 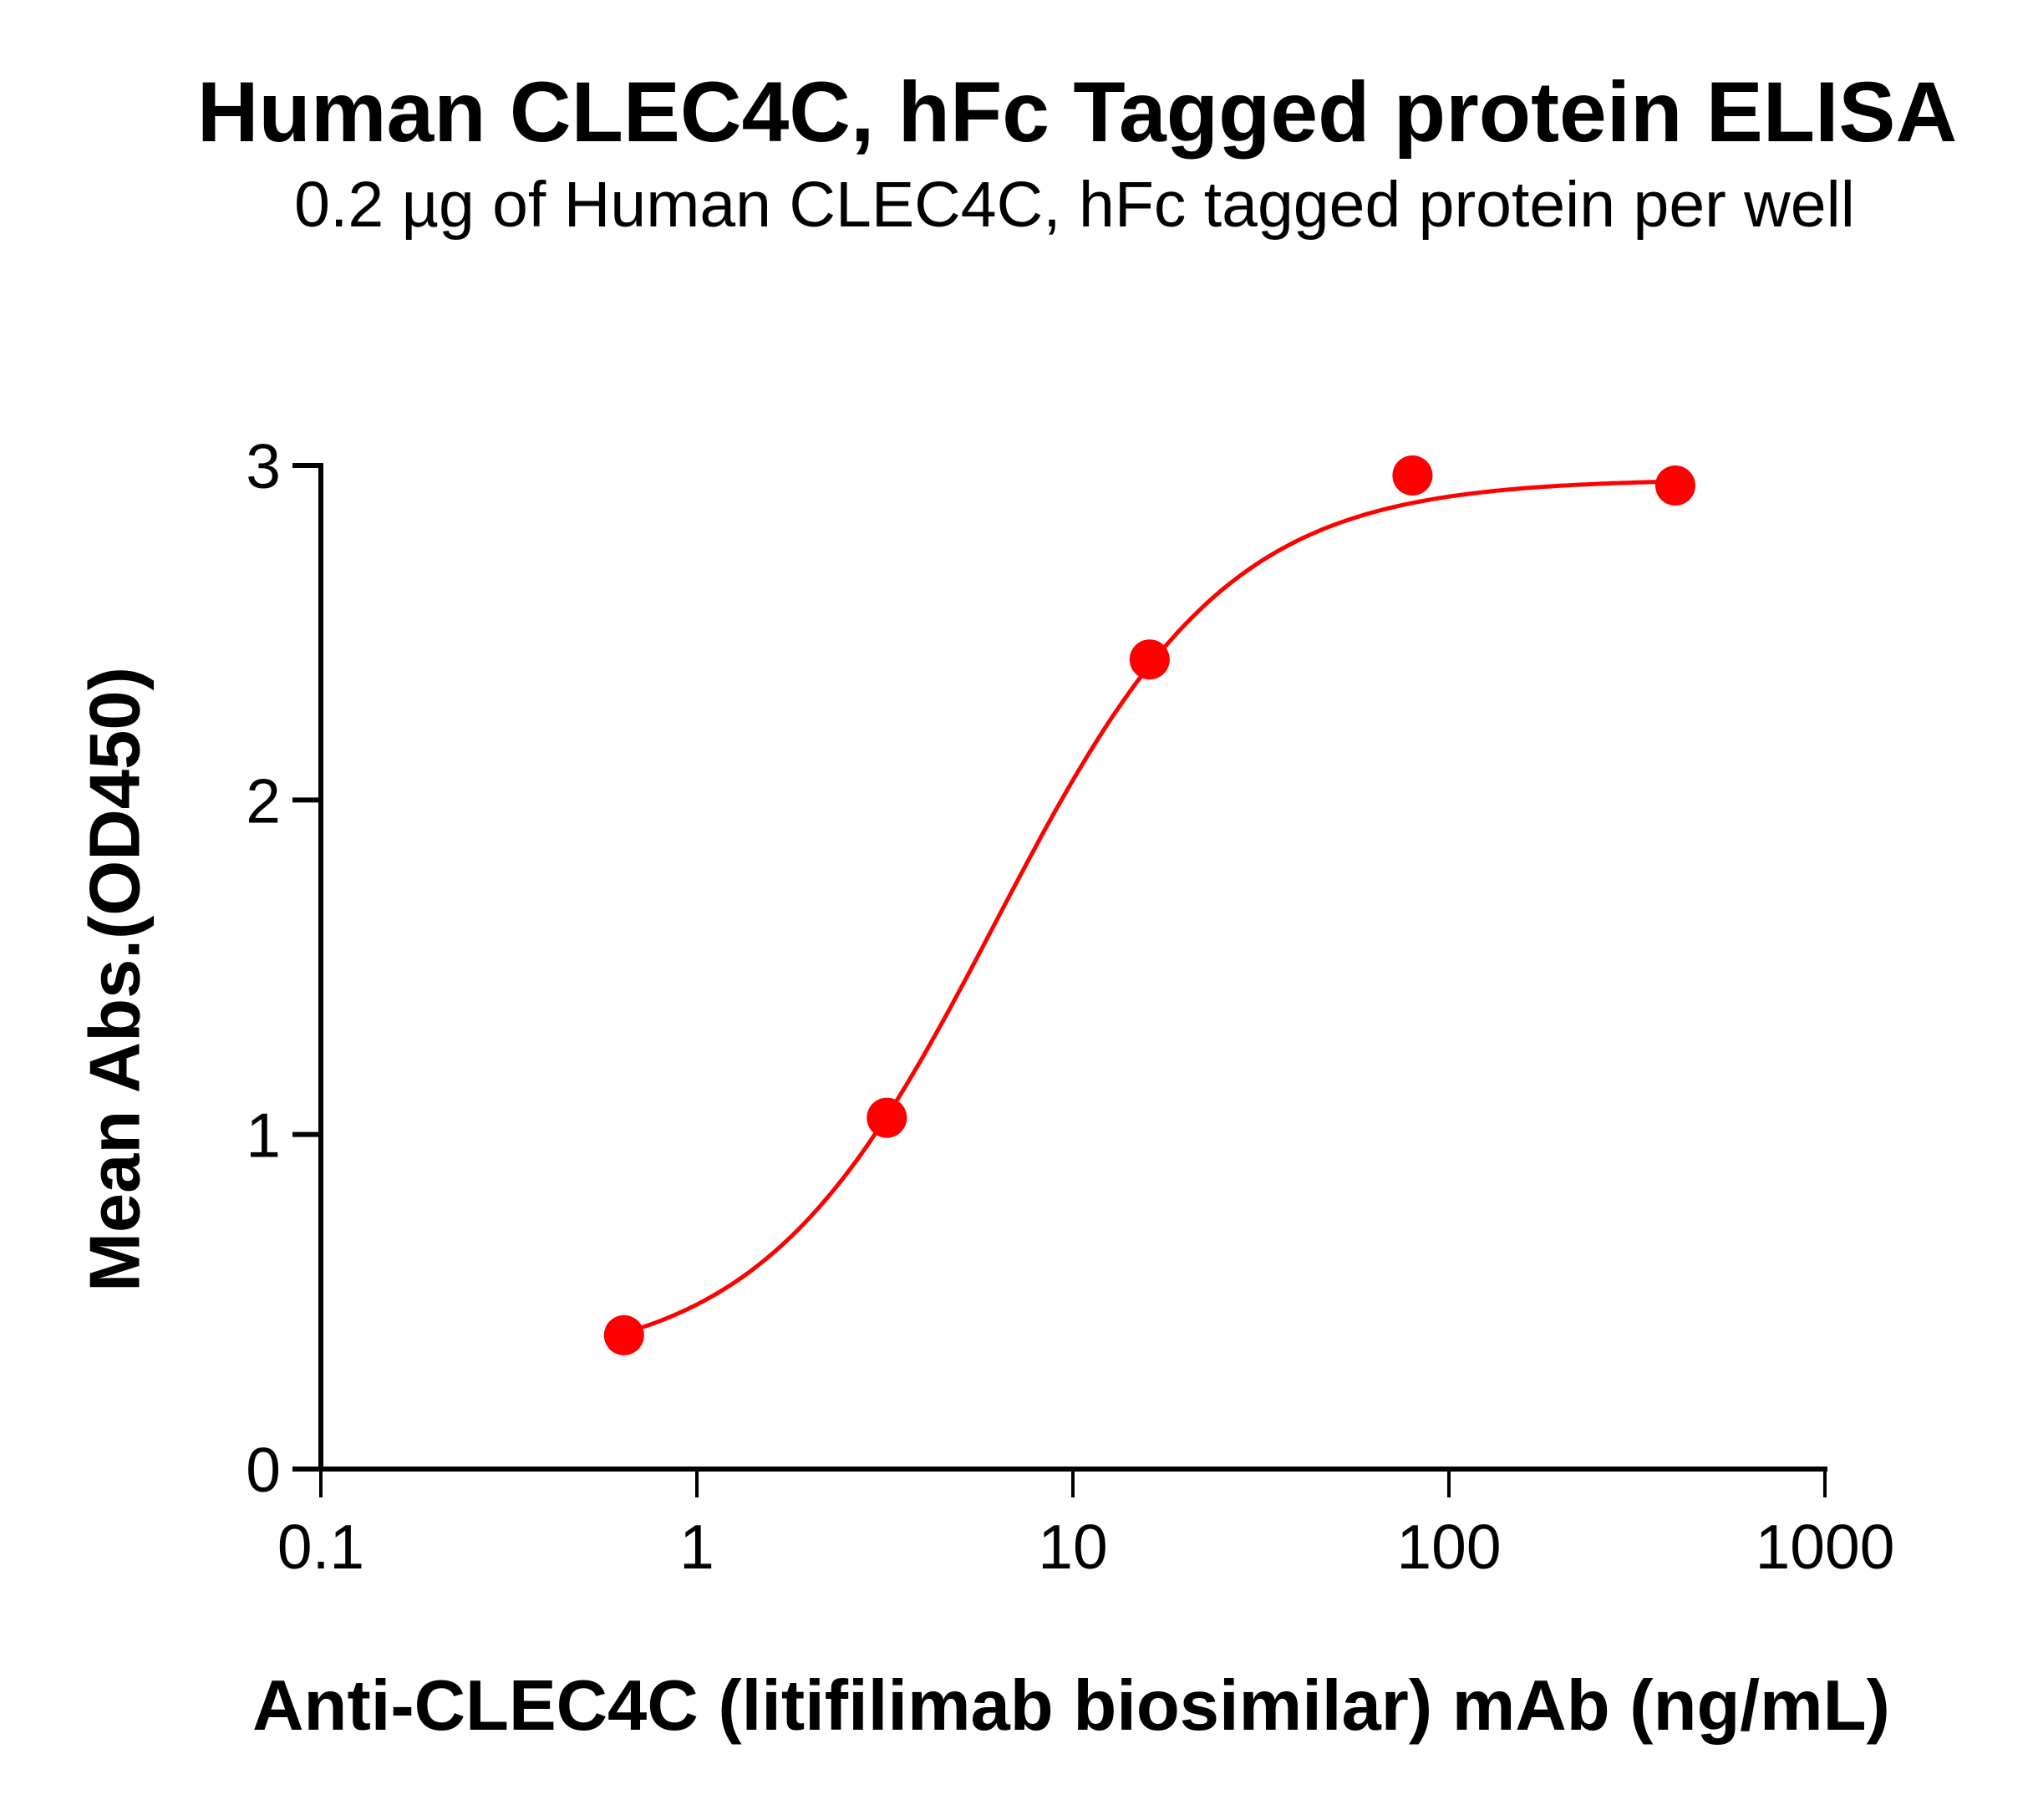 What do you see at coordinates (263, 466) in the screenshot?
I see `y-tick-label: 3` at bounding box center [263, 466].